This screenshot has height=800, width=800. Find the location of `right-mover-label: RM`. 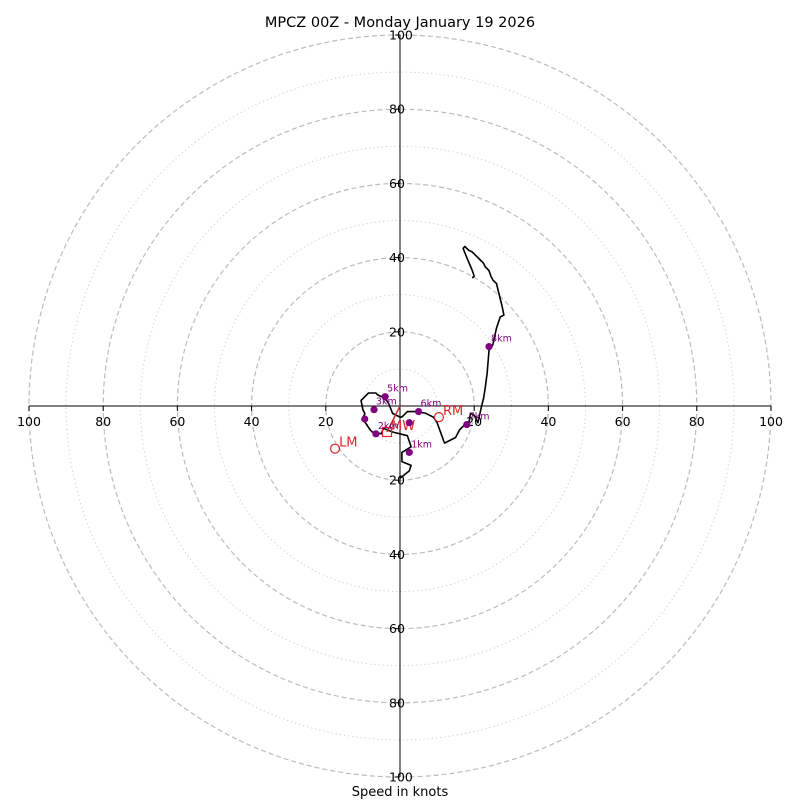

right-mover-label: RM is located at coordinates (453, 411).